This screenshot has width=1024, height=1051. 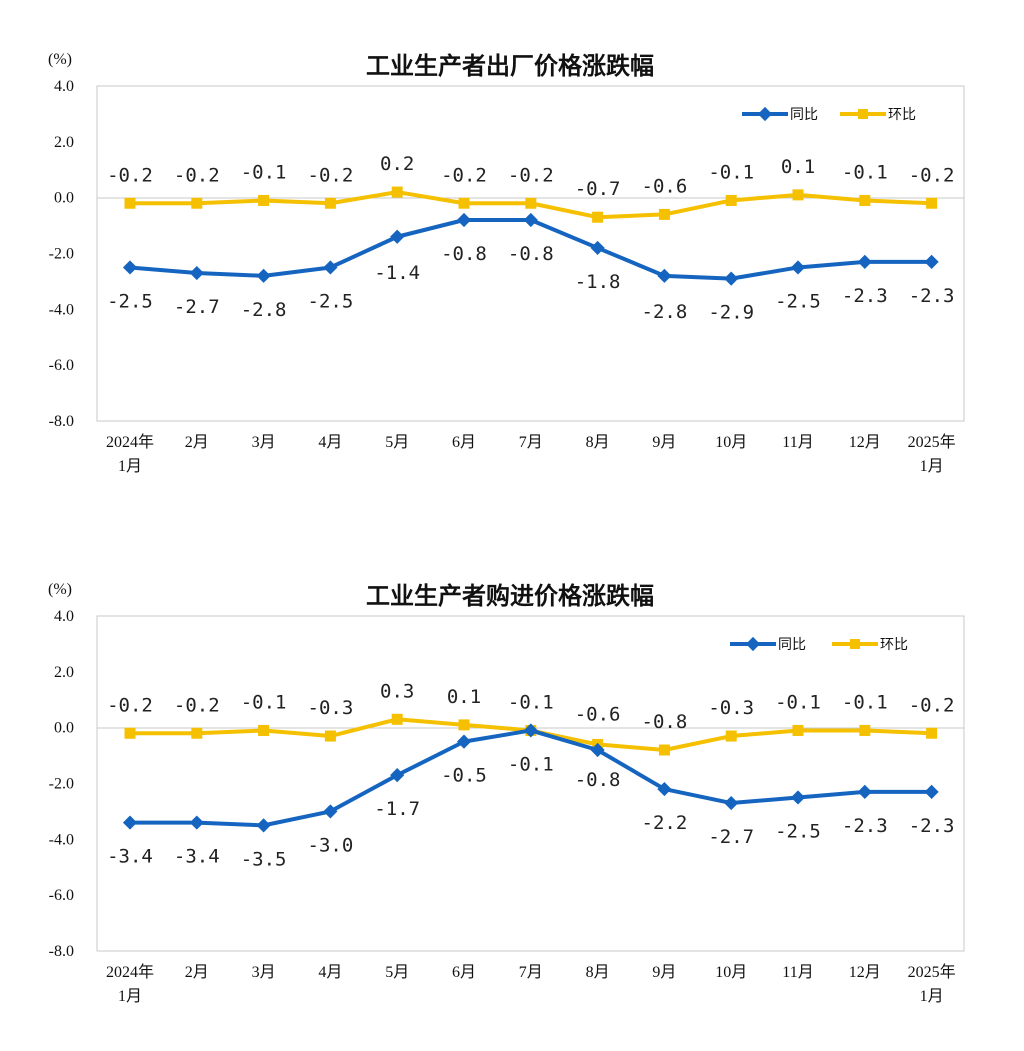 What do you see at coordinates (464, 254) in the screenshot?
I see `data-label-yoy: -0.8` at bounding box center [464, 254].